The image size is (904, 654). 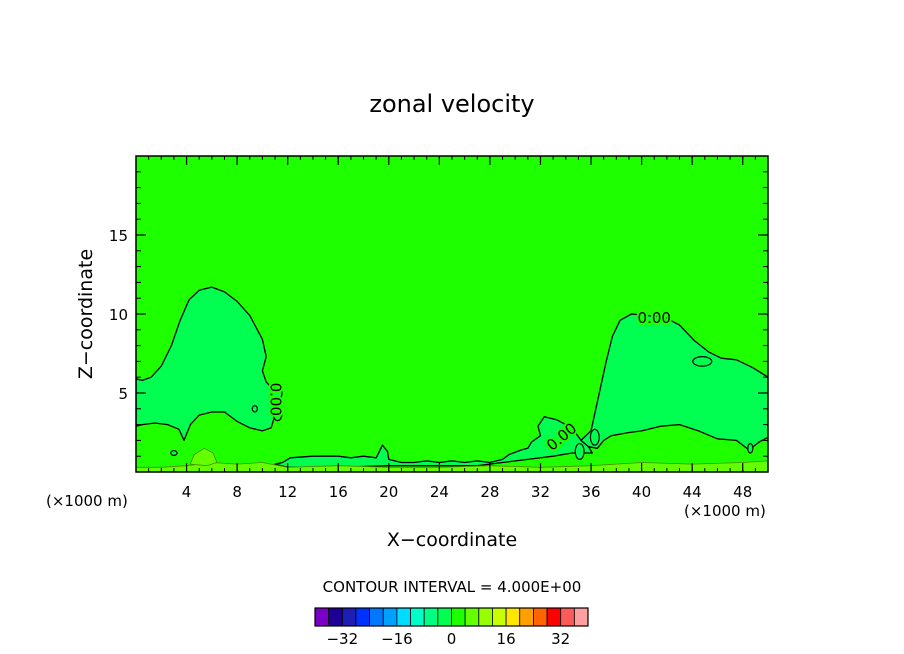 What do you see at coordinates (489, 492) in the screenshot?
I see `x-tick-label-28: 28` at bounding box center [489, 492].